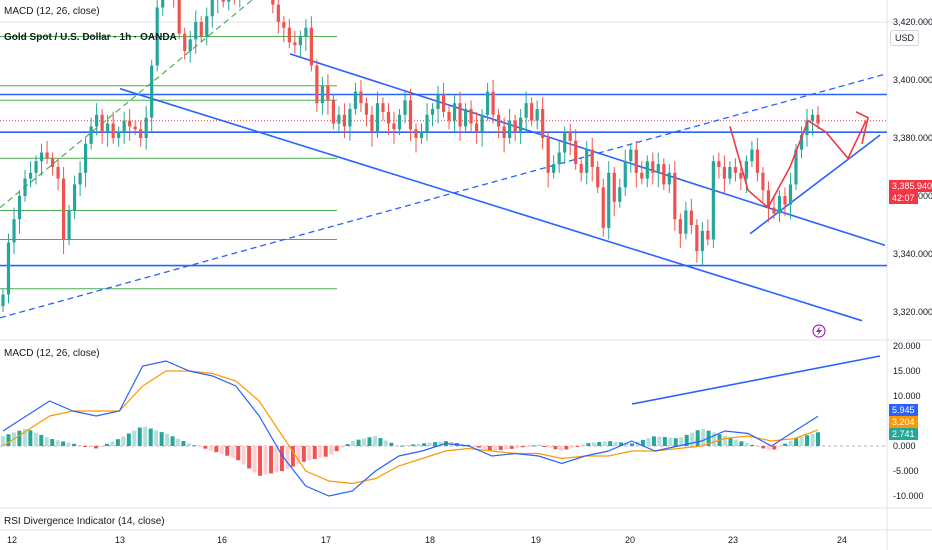 The width and height of the screenshot is (932, 550). What do you see at coordinates (126, 104) in the screenshot?
I see `green-dashed-trendline` at bounding box center [126, 104].